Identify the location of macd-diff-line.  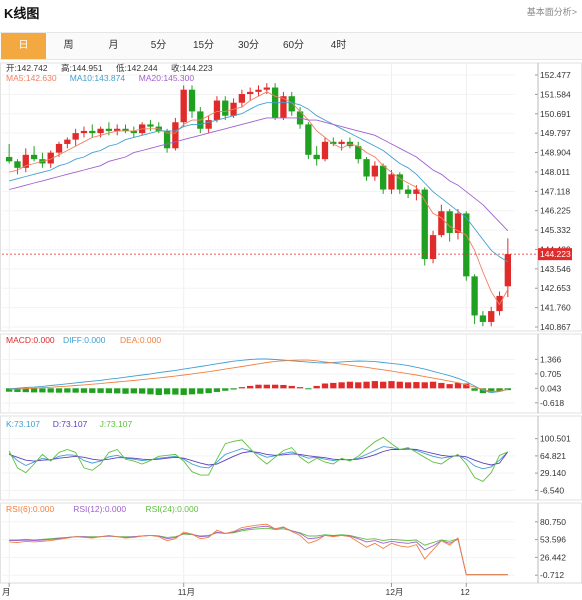
(258, 376).